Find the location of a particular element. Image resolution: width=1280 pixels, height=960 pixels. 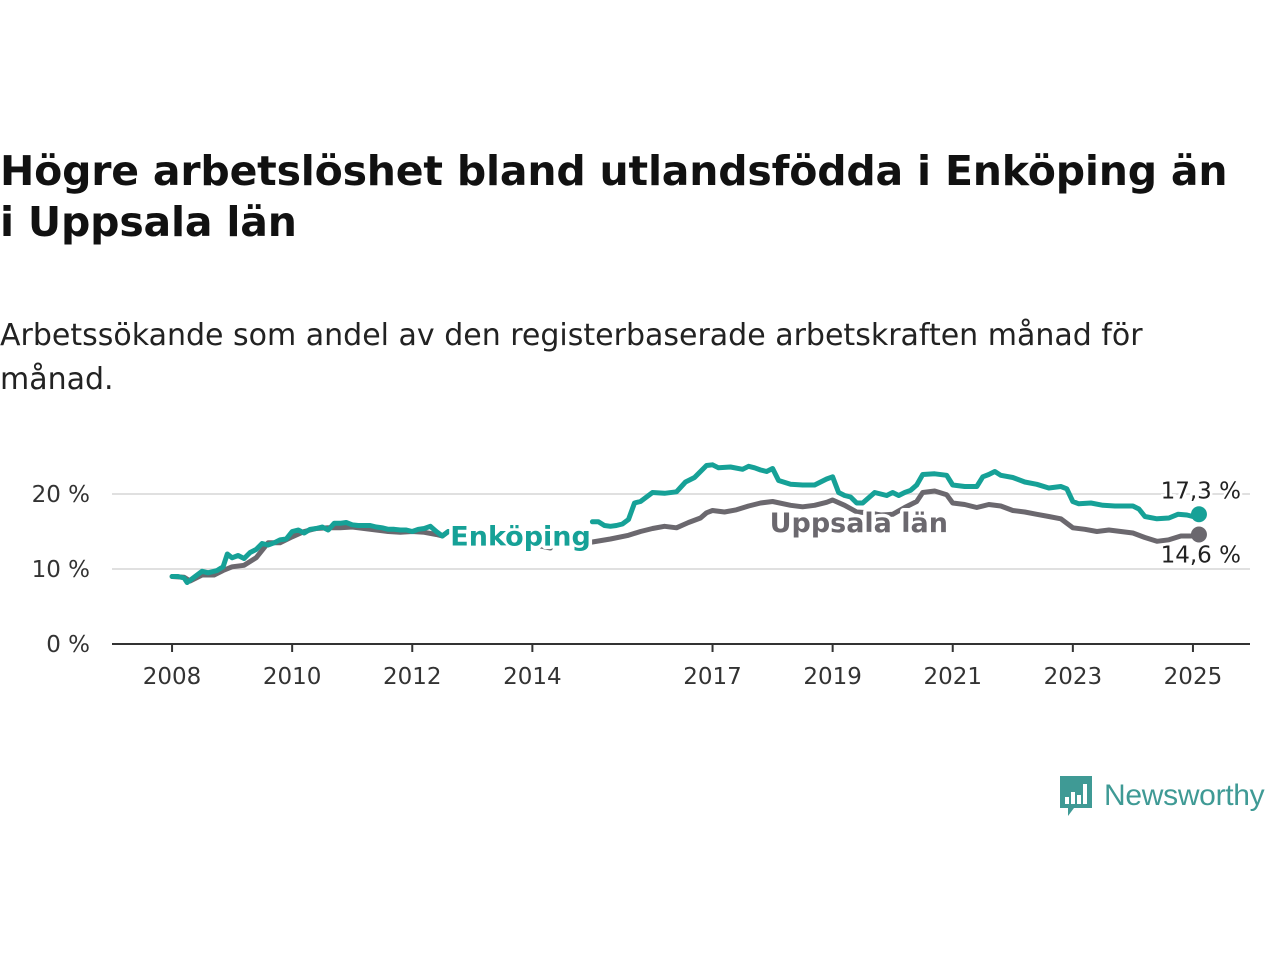

brand-name: Newsworthy is located at coordinates (1184, 795).